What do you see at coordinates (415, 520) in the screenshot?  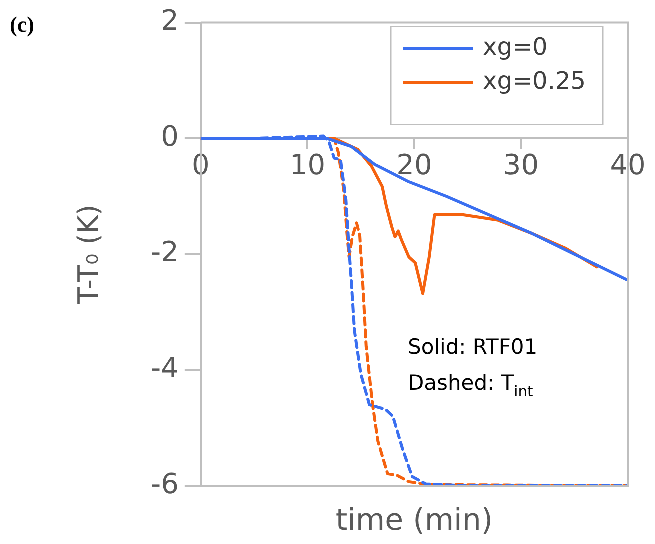 I see `x-axis-title: time (min)` at bounding box center [415, 520].